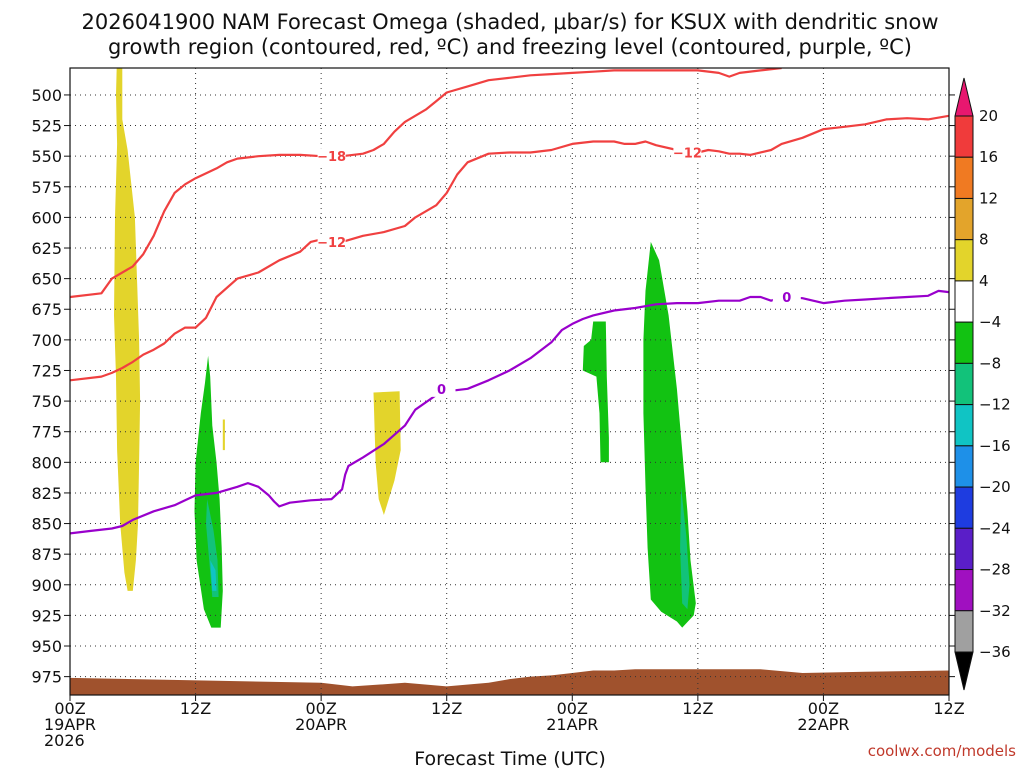 Image resolution: width=1024 pixels, height=768 pixels. What do you see at coordinates (46, 554) in the screenshot?
I see `y-tick-label: 875` at bounding box center [46, 554].